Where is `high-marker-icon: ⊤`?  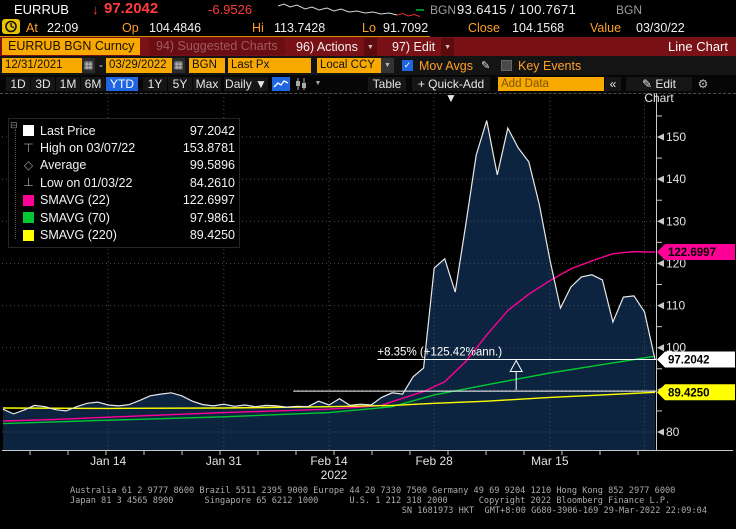
high-marker-icon: ⊤ is located at coordinates (28, 147).